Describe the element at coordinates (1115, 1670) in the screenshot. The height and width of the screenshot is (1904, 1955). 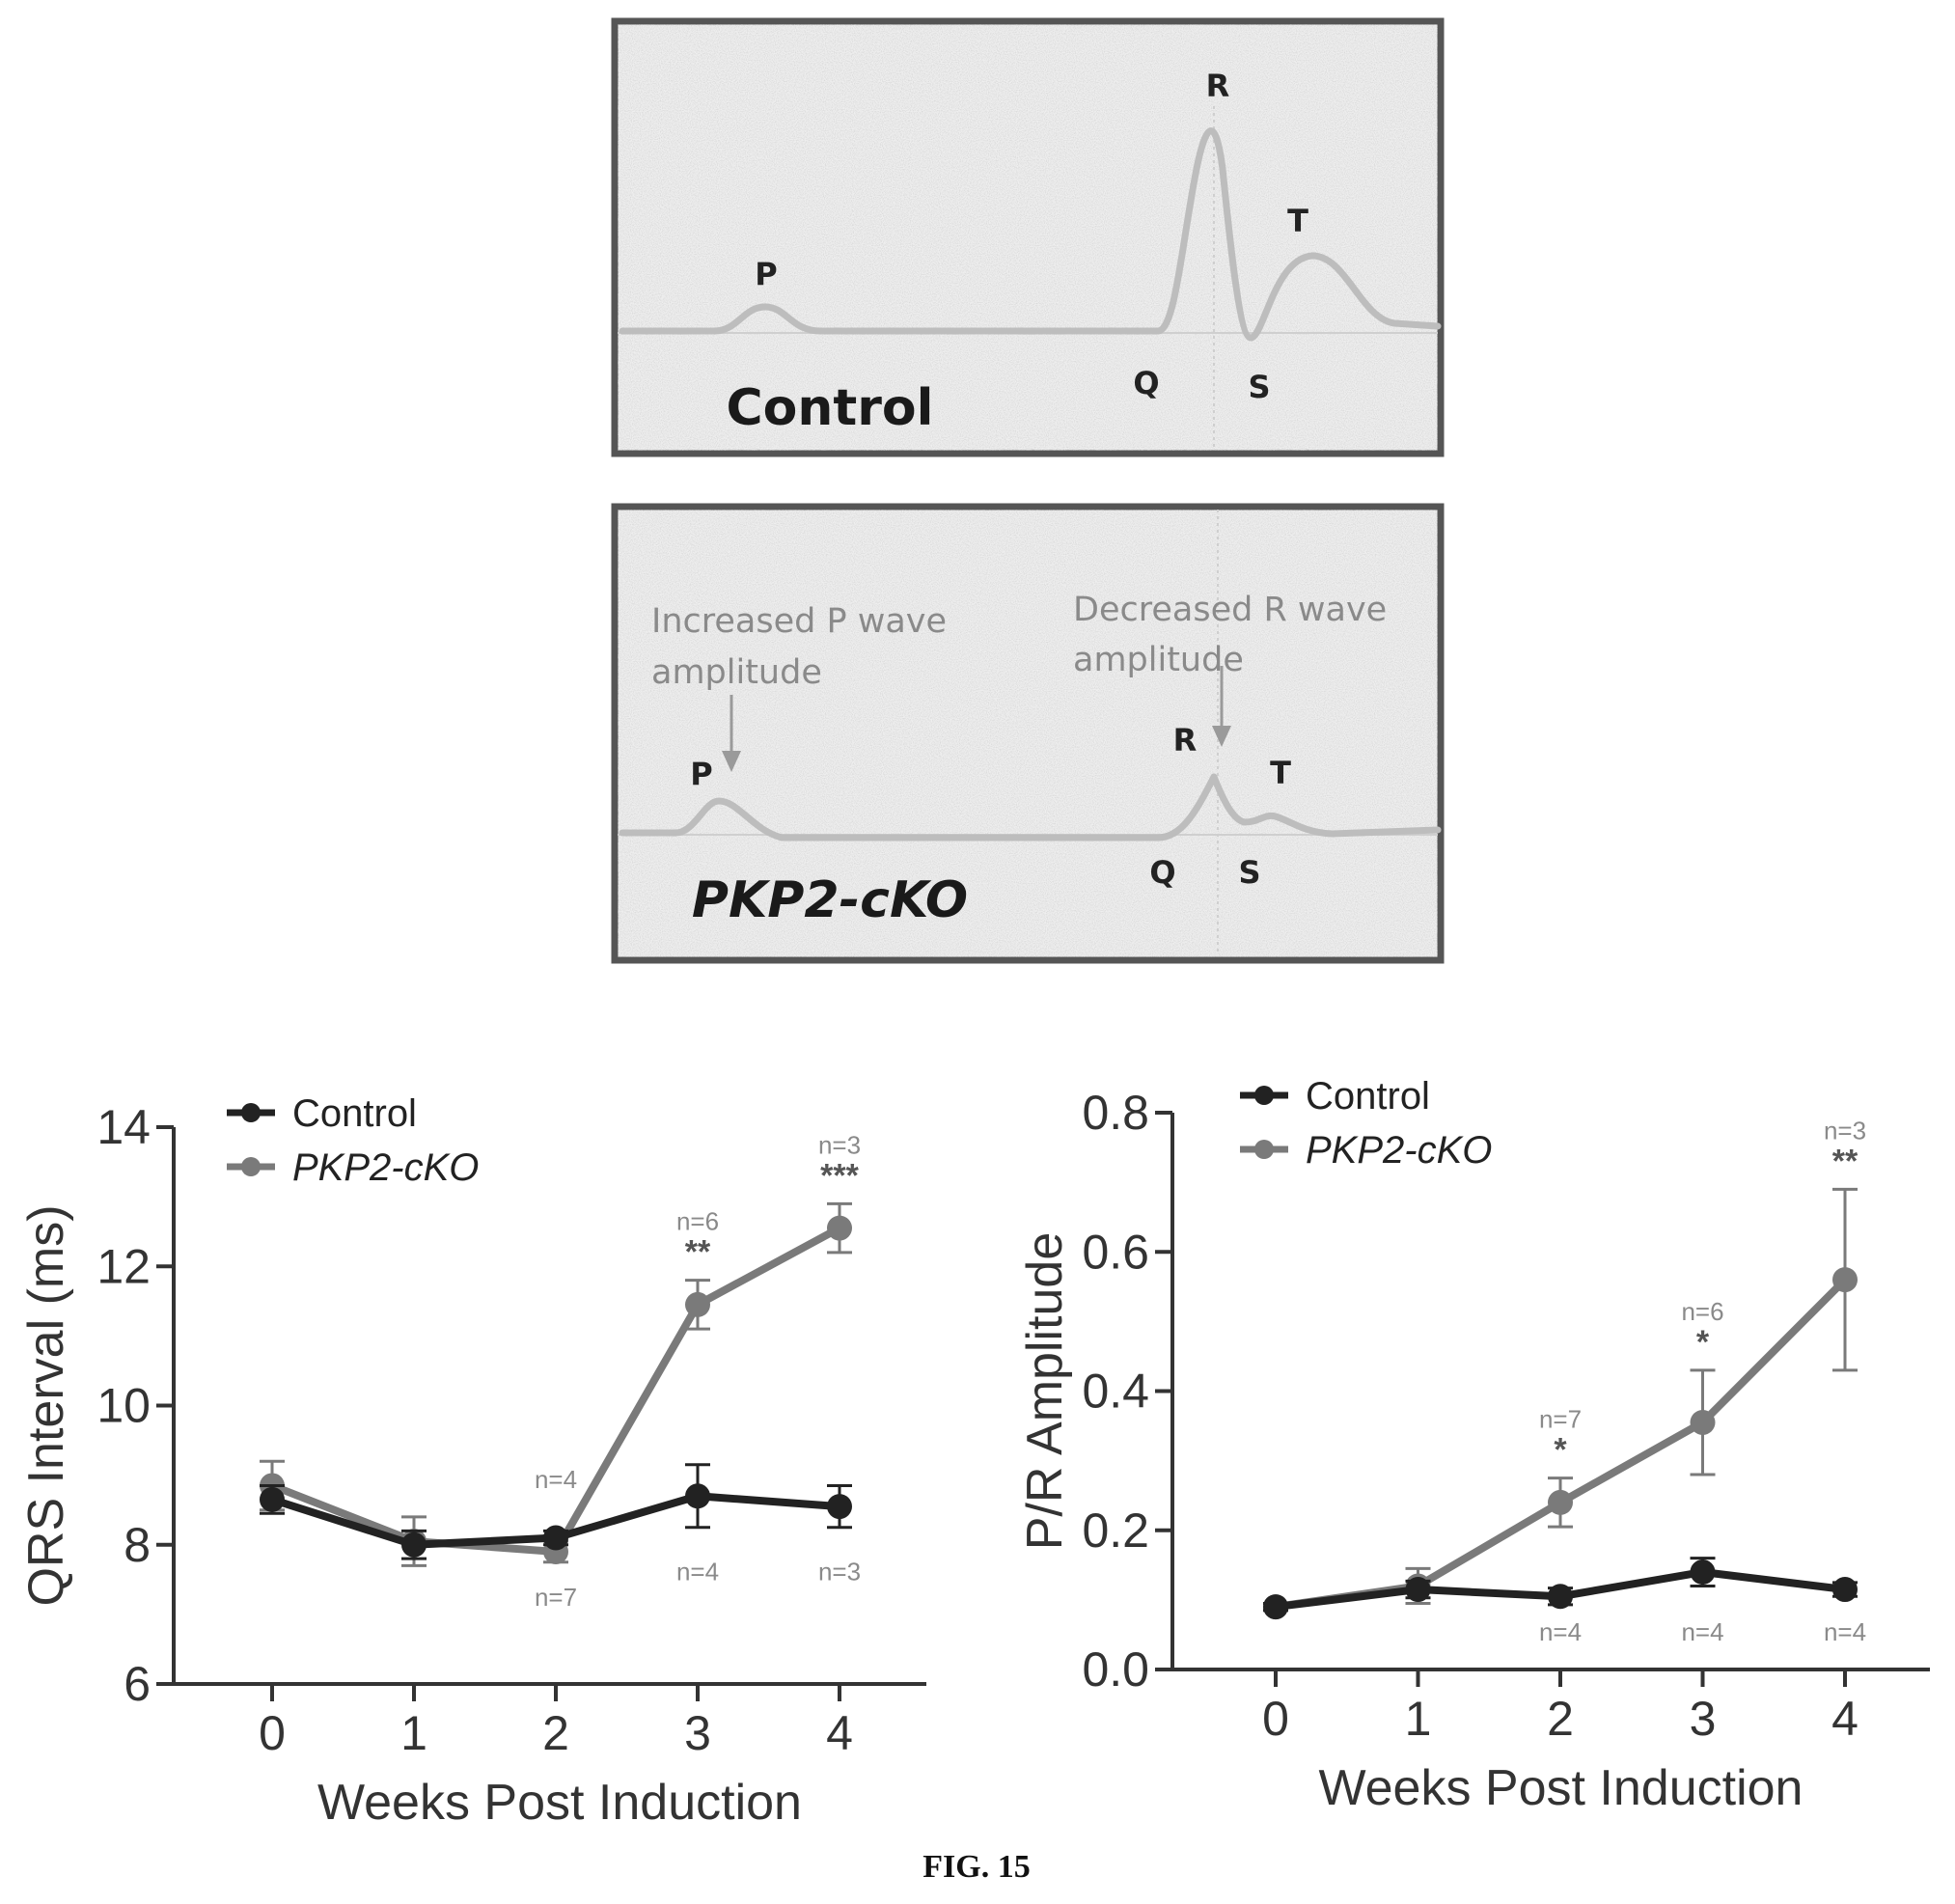
I see `y-tick-label: 0.0` at that location.